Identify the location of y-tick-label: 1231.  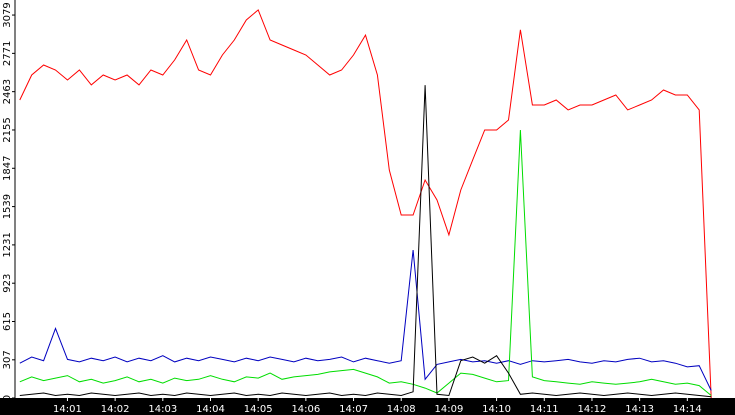
(7, 244).